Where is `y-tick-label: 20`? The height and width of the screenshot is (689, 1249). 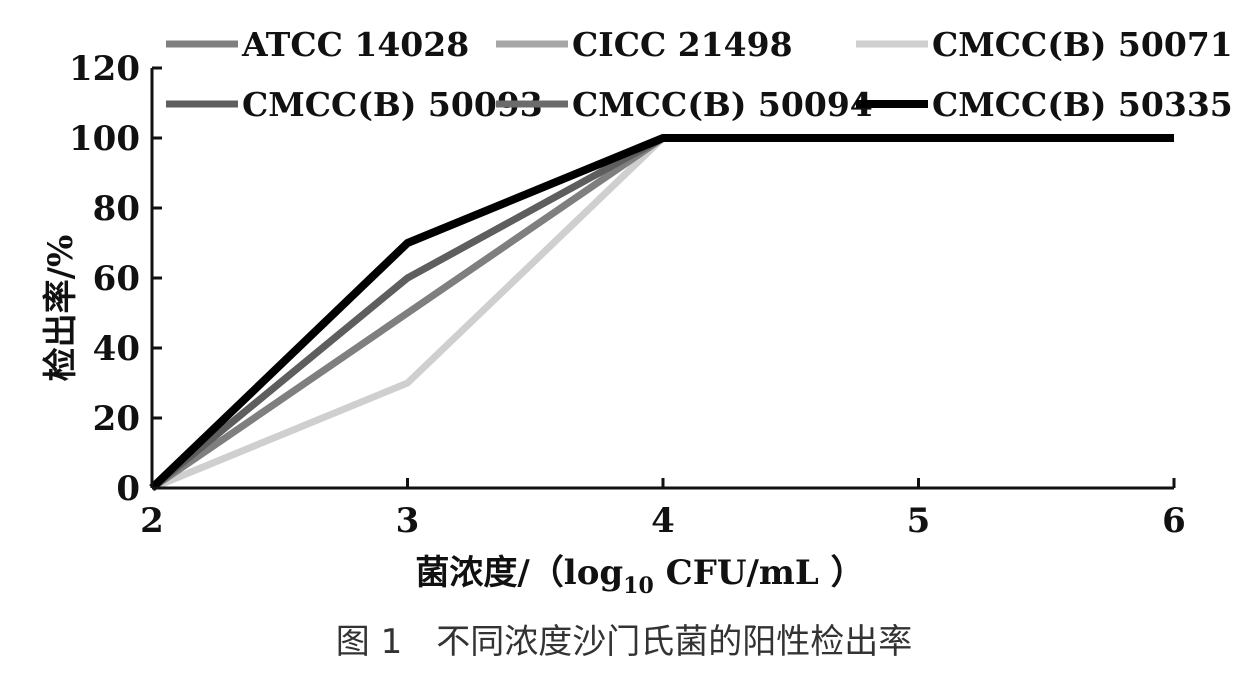
y-tick-label: 20 is located at coordinates (116, 419).